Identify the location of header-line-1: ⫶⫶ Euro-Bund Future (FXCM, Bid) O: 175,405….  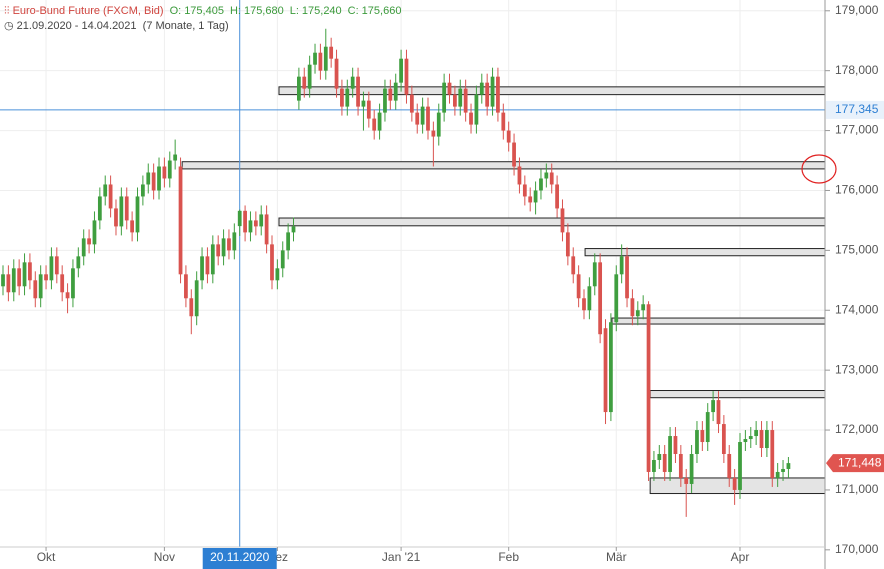
(202, 11).